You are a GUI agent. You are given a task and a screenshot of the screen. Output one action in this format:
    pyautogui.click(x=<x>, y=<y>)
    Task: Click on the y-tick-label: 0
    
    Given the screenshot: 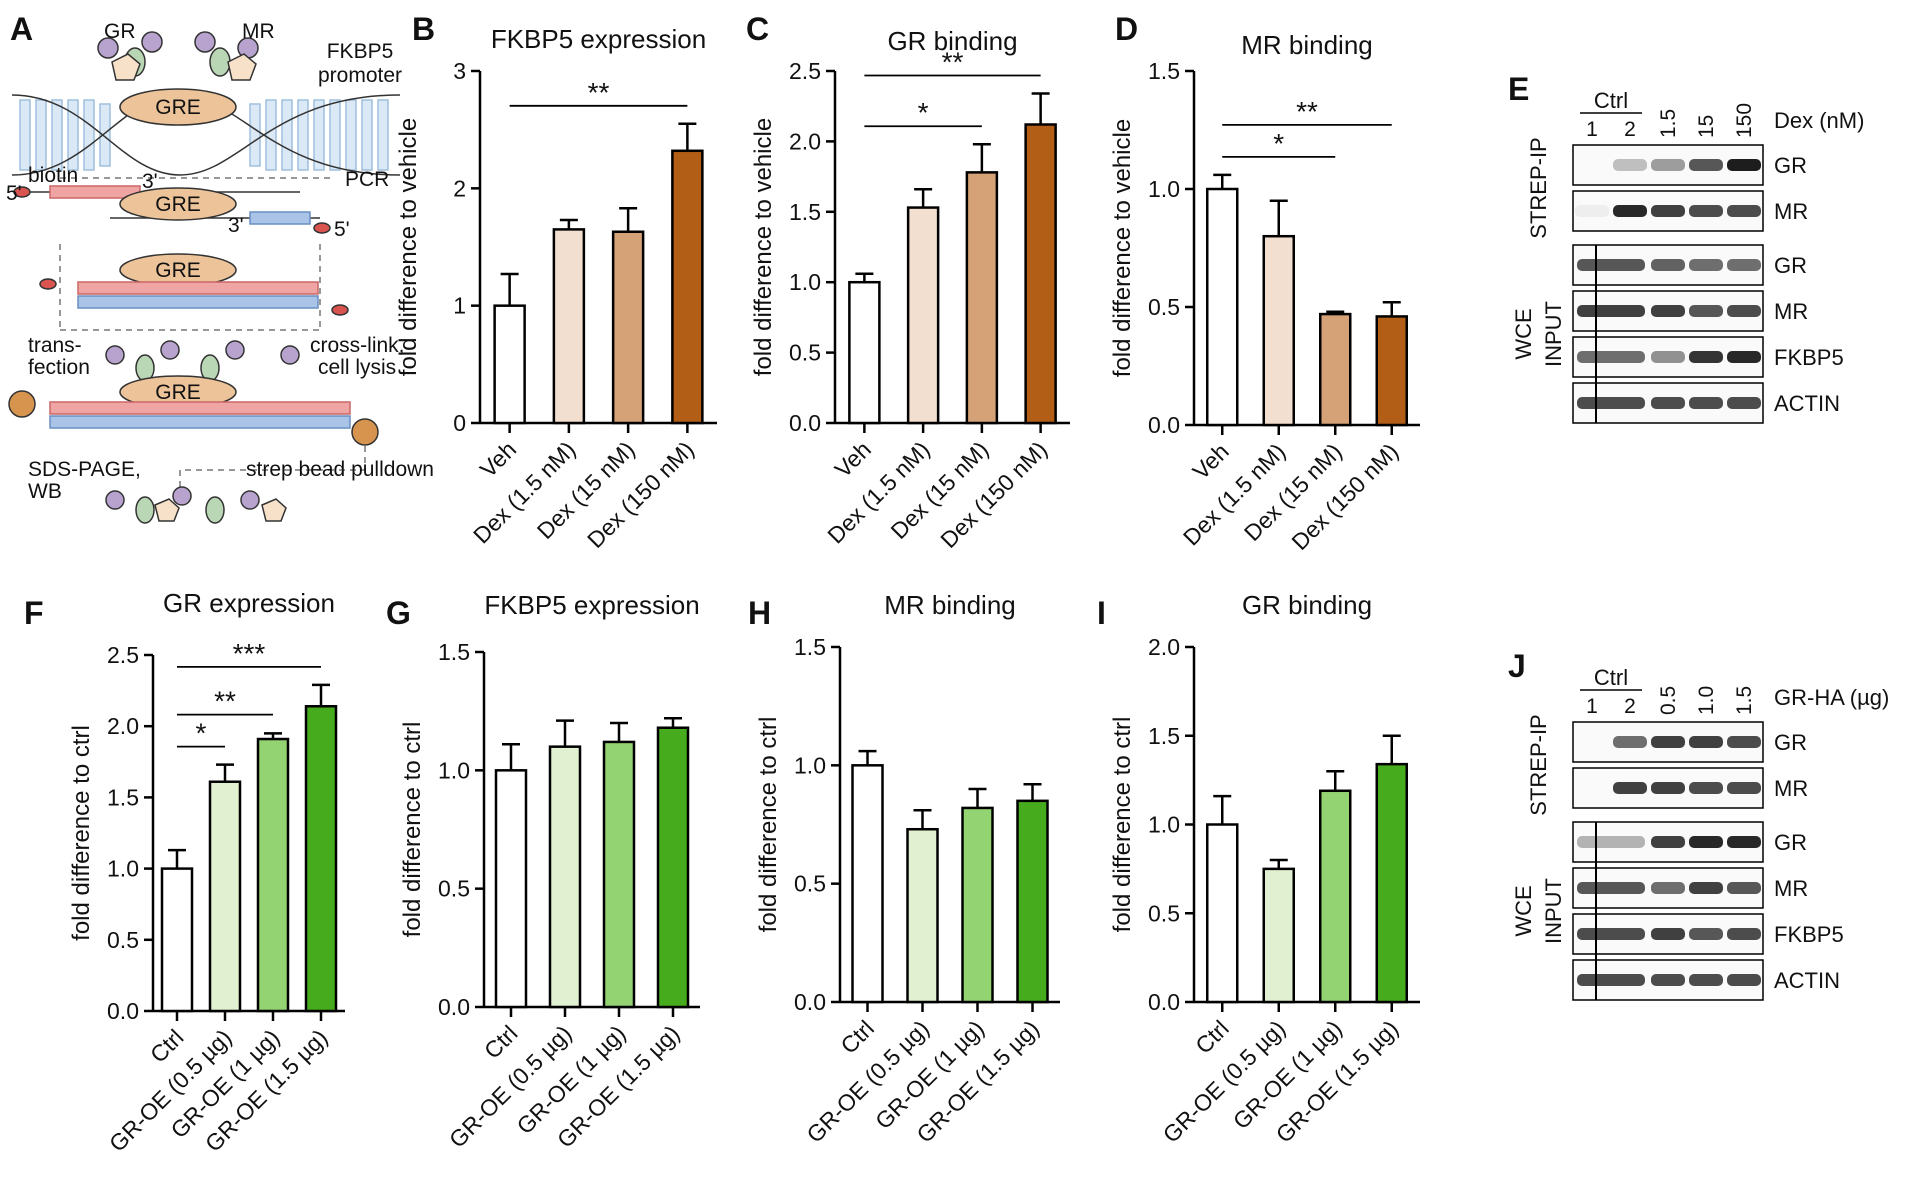 What is the action you would take?
    pyautogui.click(x=459, y=423)
    